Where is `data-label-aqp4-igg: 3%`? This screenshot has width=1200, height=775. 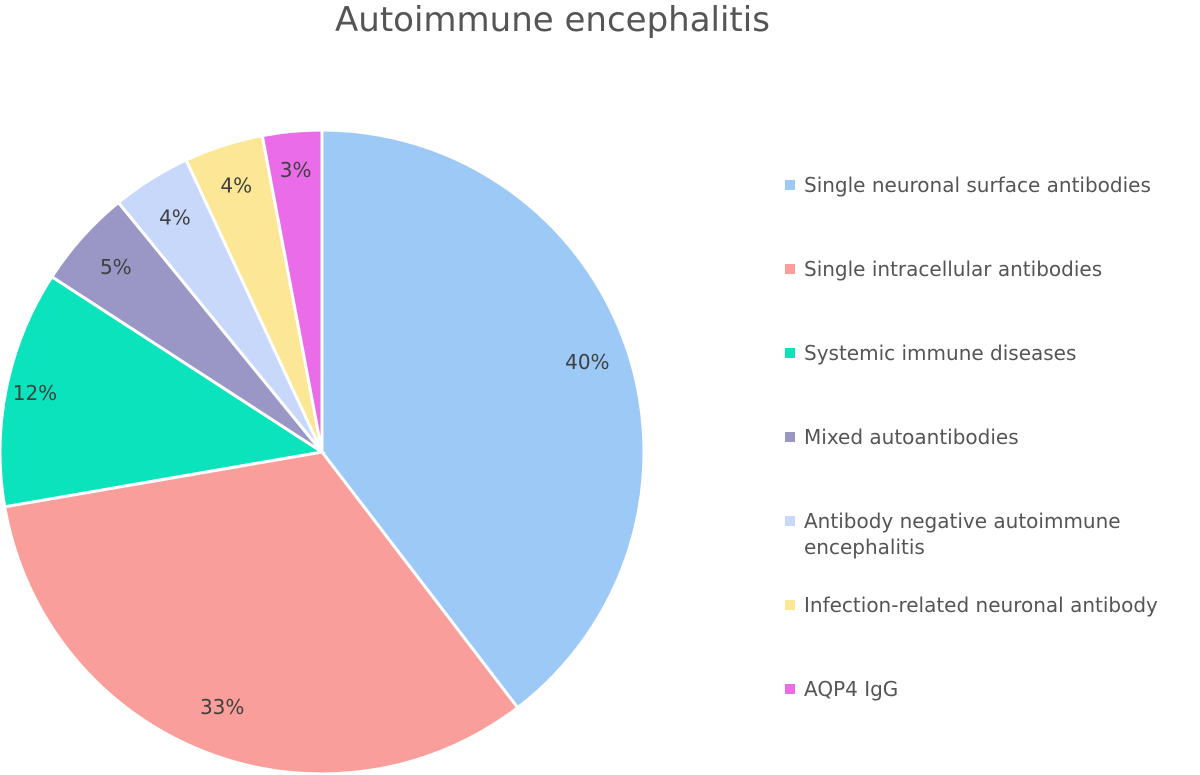 data-label-aqp4-igg: 3% is located at coordinates (296, 170).